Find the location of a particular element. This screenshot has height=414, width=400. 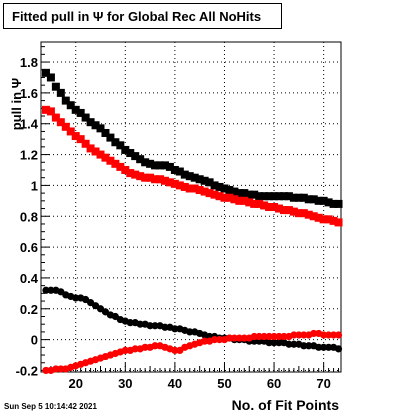

y-tick-label: 0.4 is located at coordinates (29, 278).